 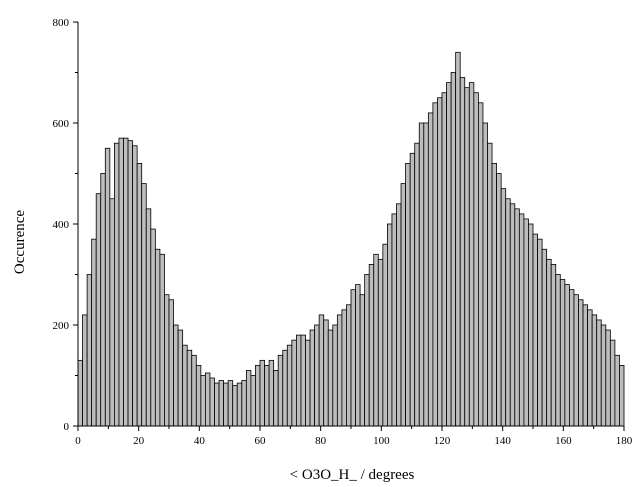 I want to click on x-tick-label: 120, so click(x=442, y=441).